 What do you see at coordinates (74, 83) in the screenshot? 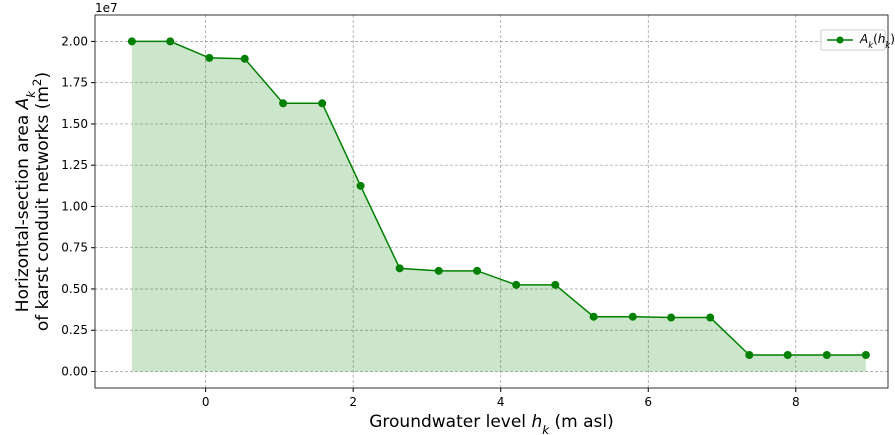
I see `y-tick-label: 1.75` at bounding box center [74, 83].